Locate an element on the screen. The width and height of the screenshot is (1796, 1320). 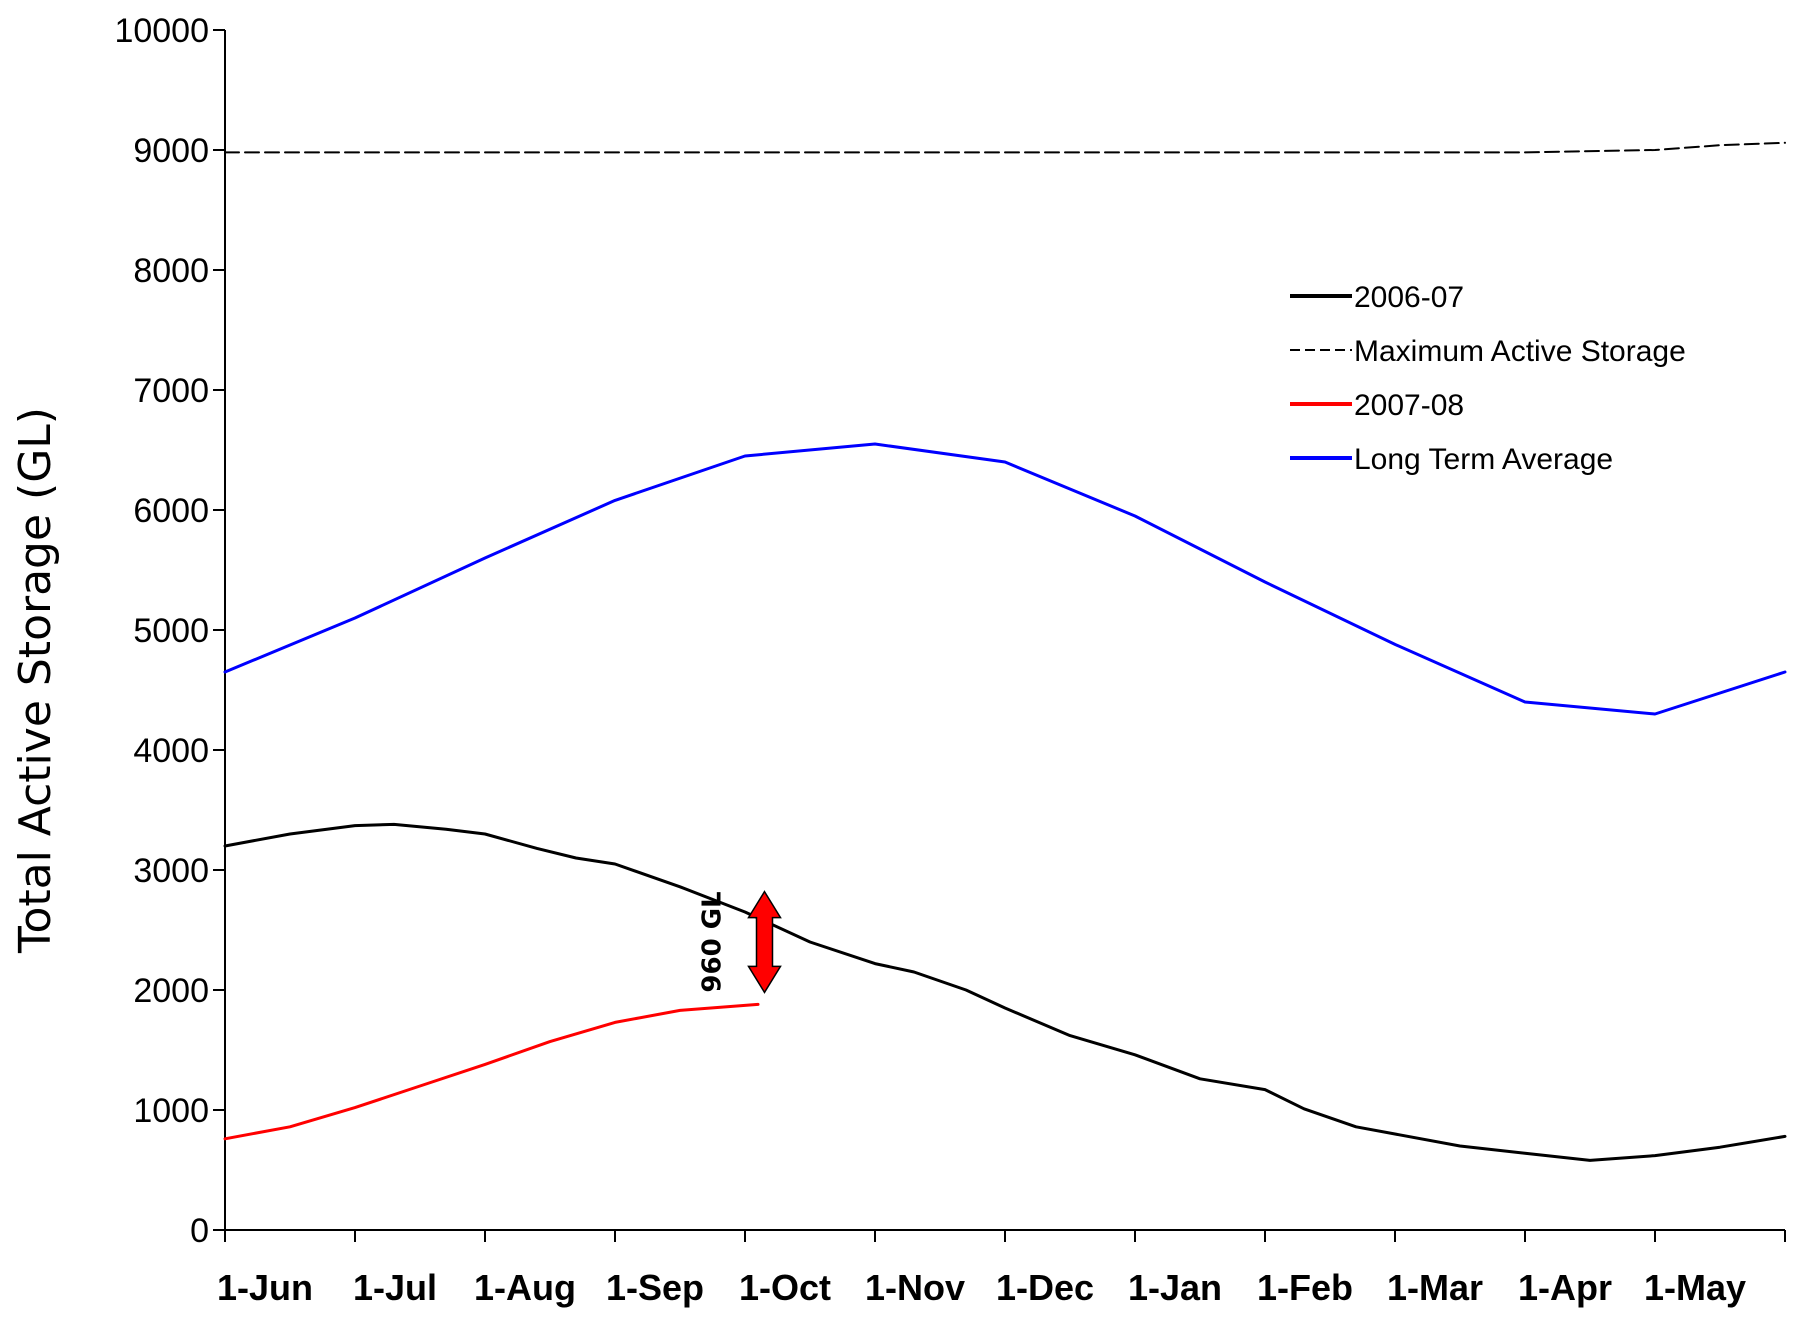
x-tick-label: 1-Aug is located at coordinates (525, 1287).